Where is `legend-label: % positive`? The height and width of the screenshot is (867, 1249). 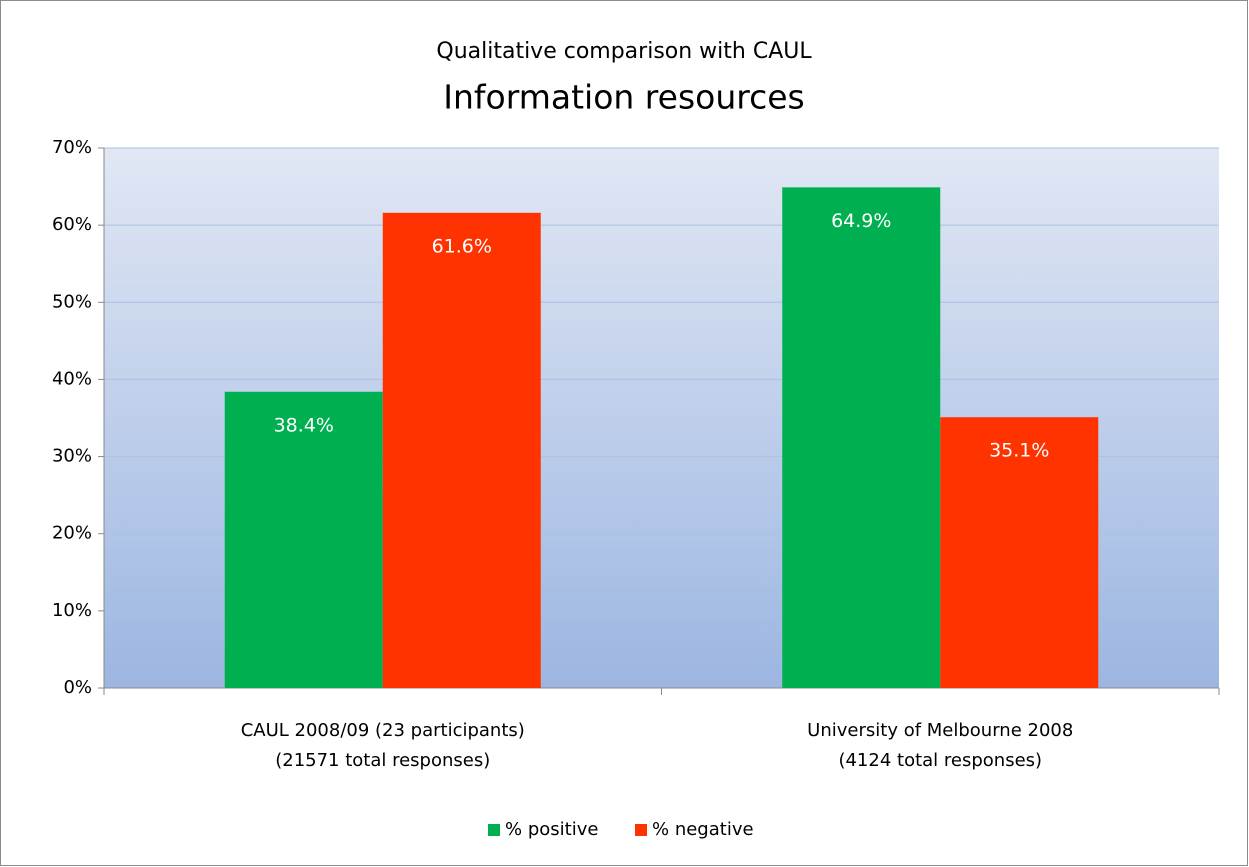 legend-label: % positive is located at coordinates (551, 829).